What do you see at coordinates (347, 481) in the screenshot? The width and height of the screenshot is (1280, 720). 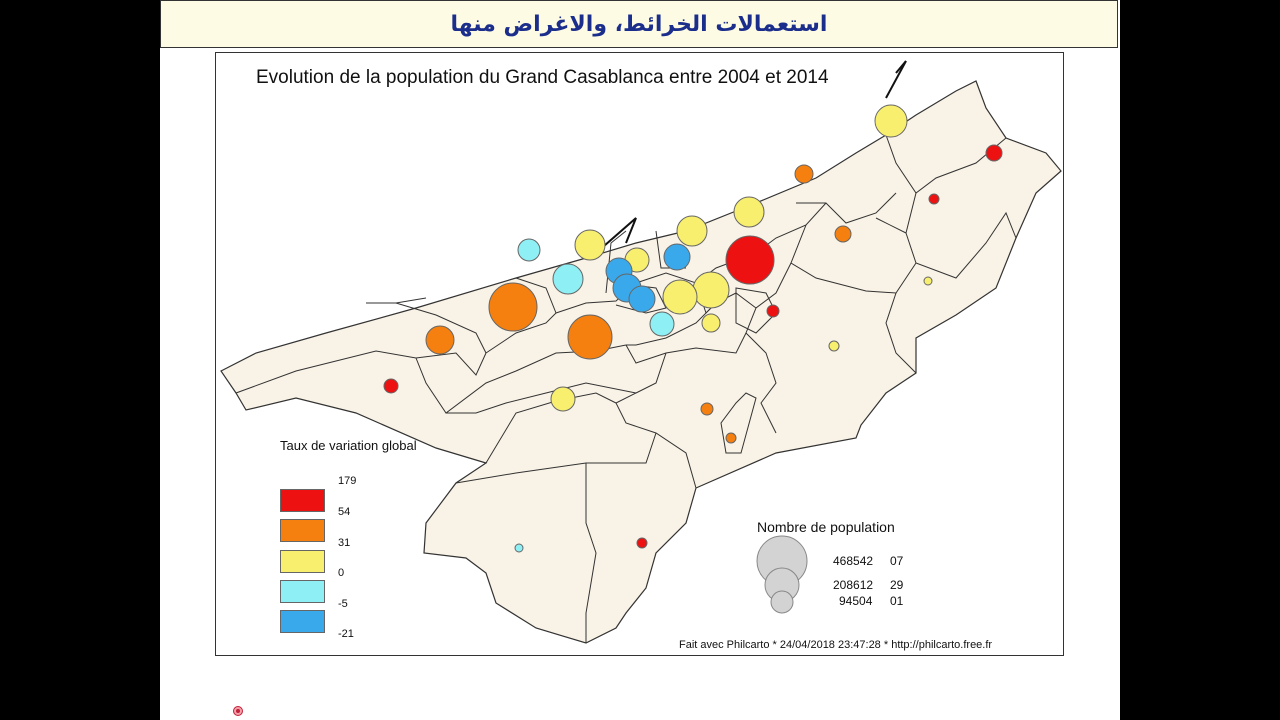 I see `legend-label-1: 179` at bounding box center [347, 481].